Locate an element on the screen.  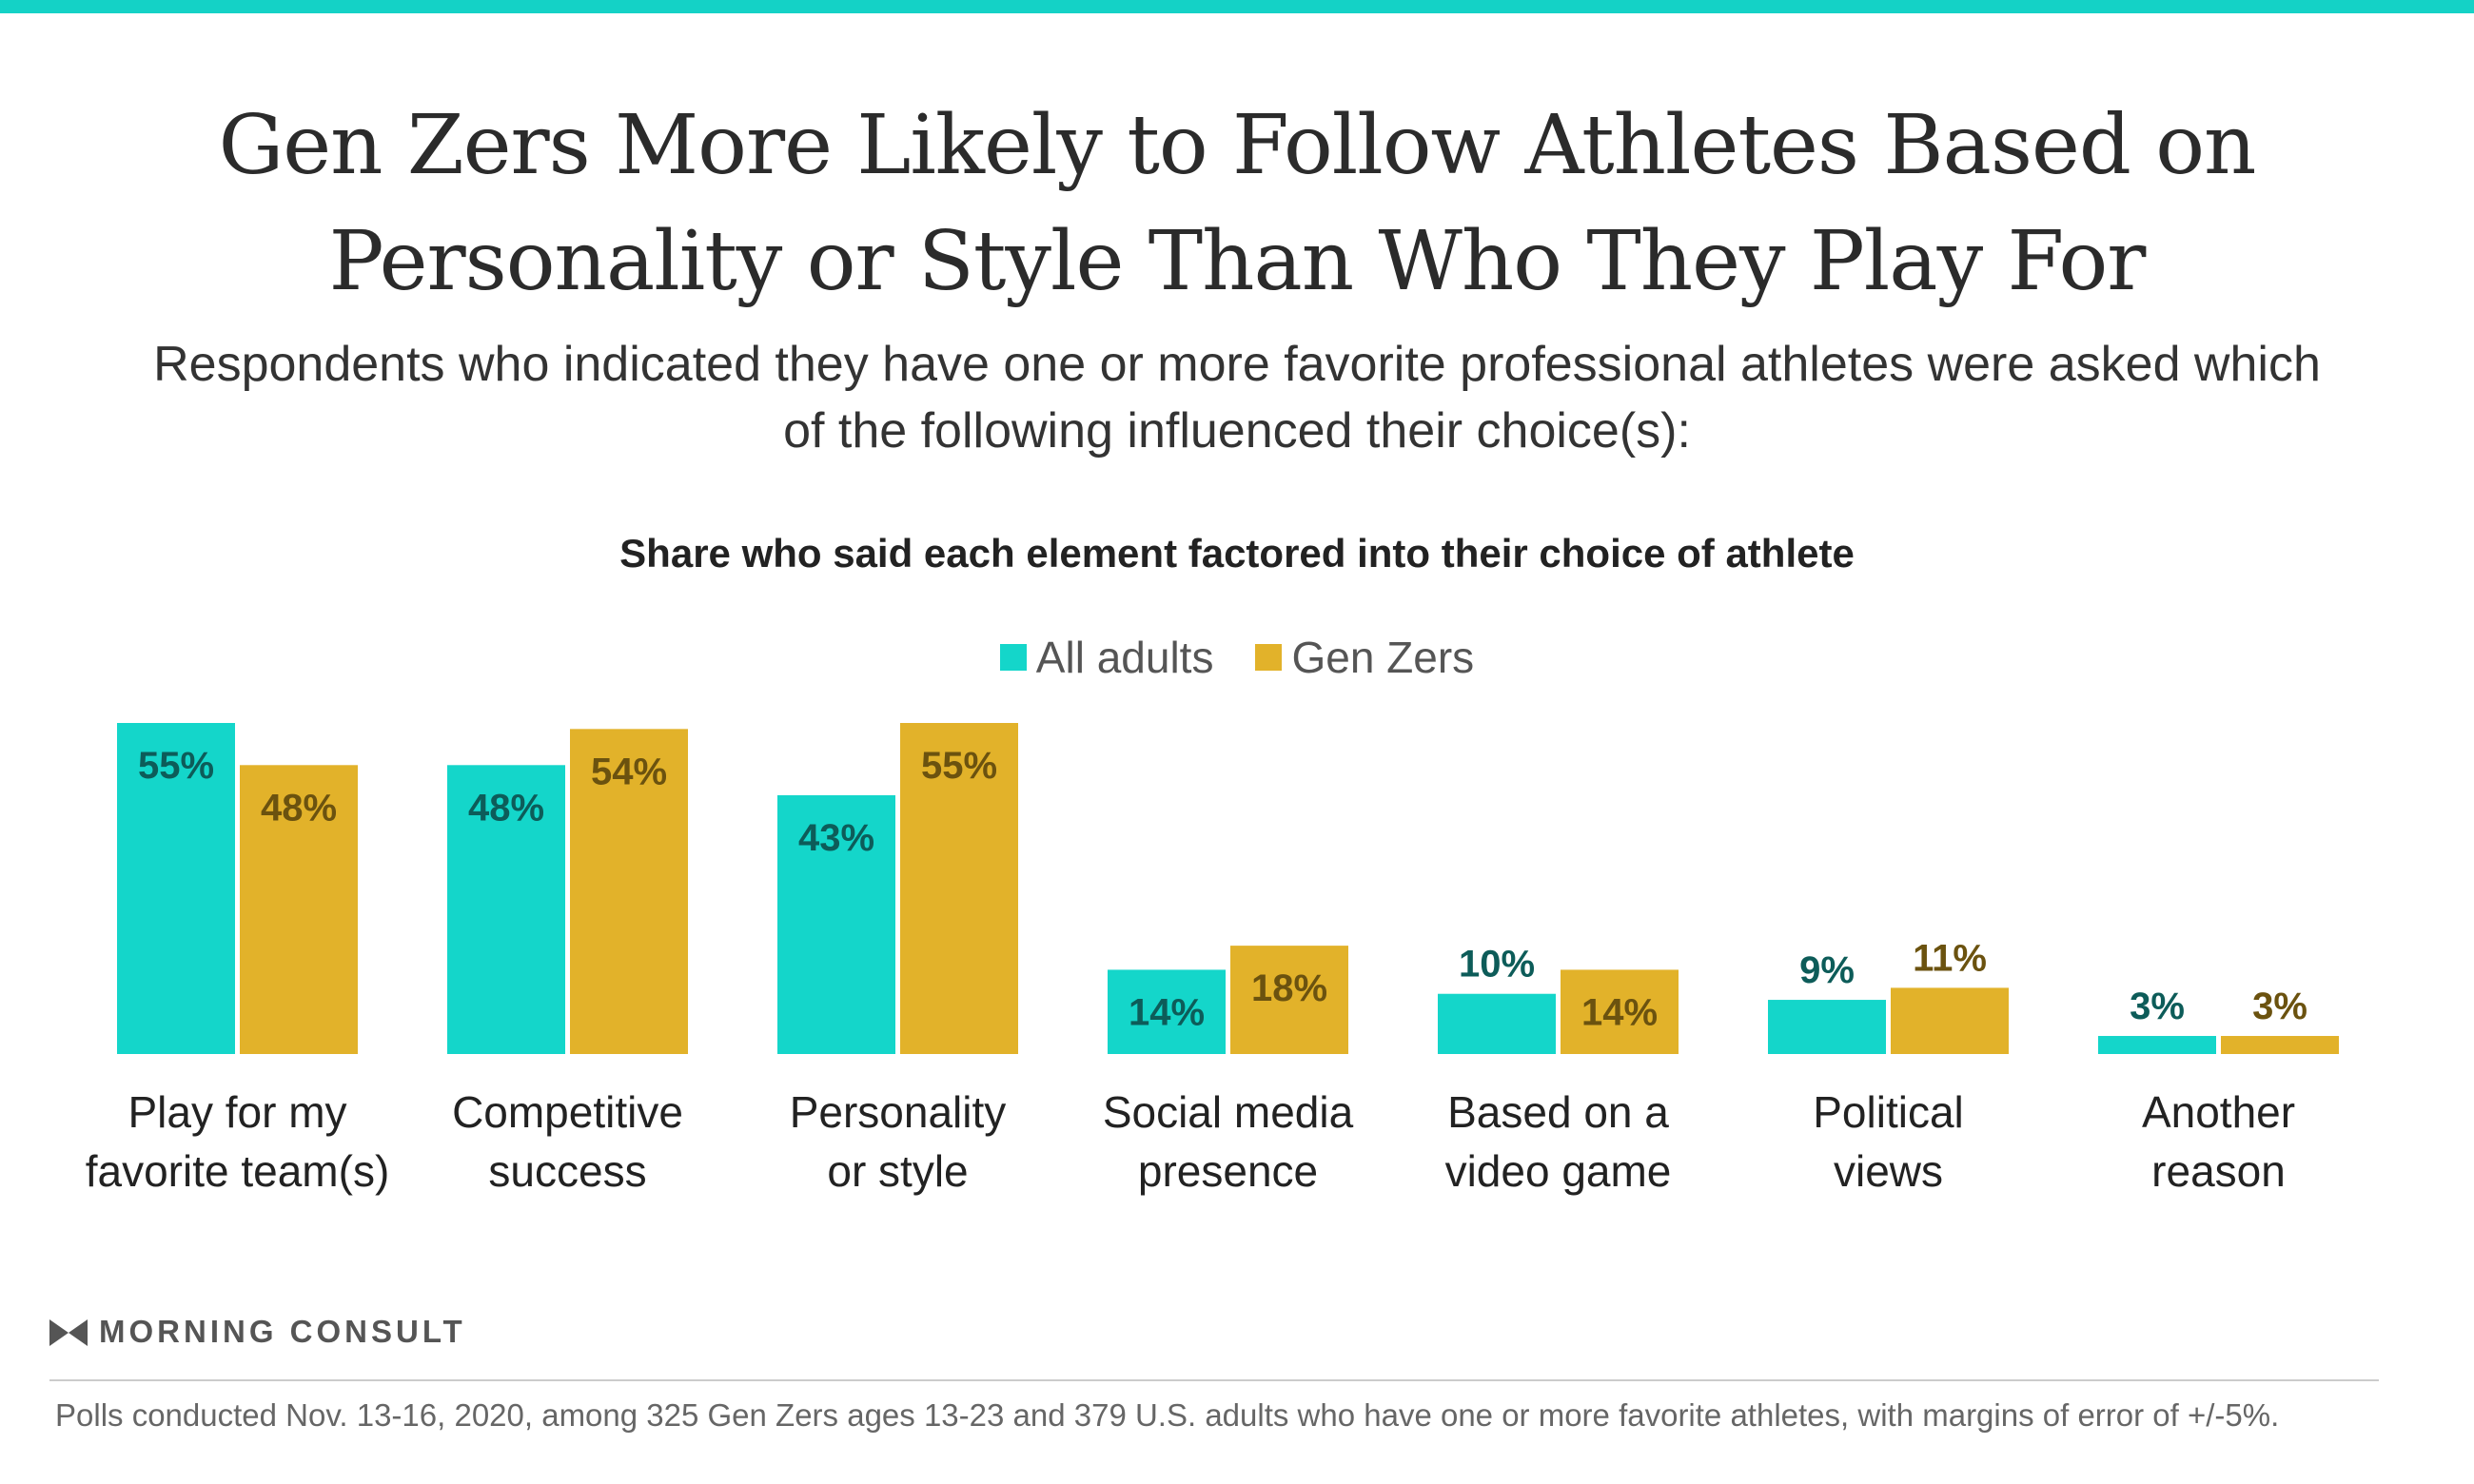
morning-consult-logo-icon is located at coordinates (68, 1332).